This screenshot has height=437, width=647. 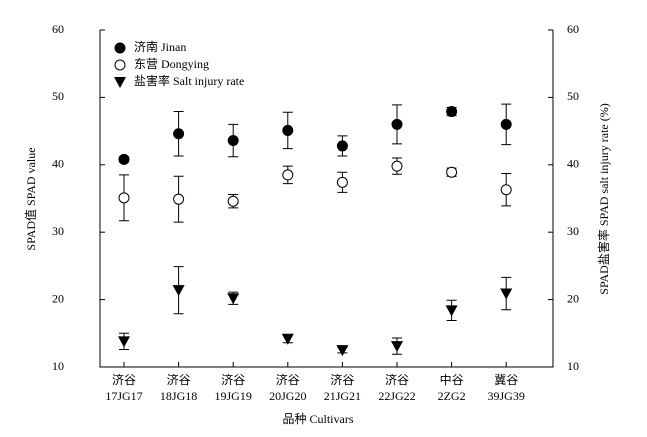 I want to click on x-tick-label: 中谷, so click(x=452, y=379).